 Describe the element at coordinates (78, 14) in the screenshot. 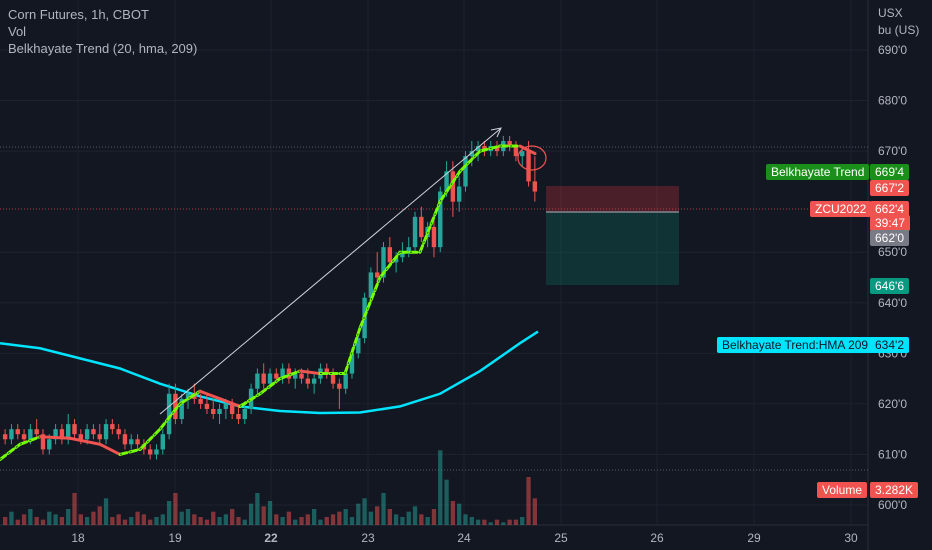

I see `symbol-title: Corn Futures, 1h, CBOT` at that location.